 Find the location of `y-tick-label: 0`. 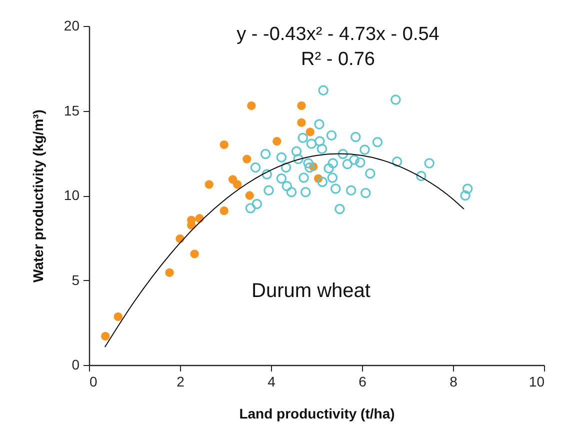

y-tick-label: 0 is located at coordinates (76, 364).